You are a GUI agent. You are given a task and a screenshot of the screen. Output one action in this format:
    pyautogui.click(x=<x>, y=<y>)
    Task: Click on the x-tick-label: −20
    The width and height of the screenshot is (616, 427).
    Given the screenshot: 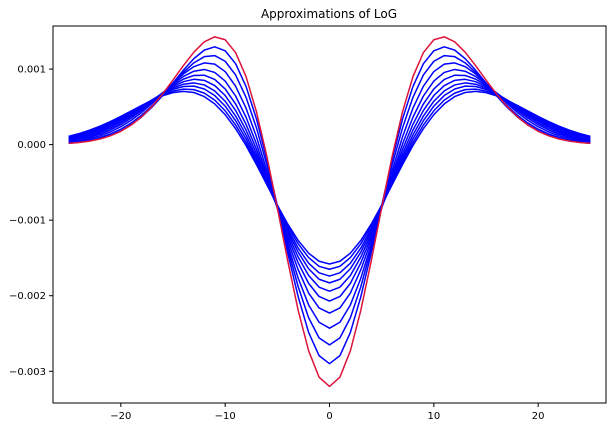 What is the action you would take?
    pyautogui.click(x=120, y=416)
    